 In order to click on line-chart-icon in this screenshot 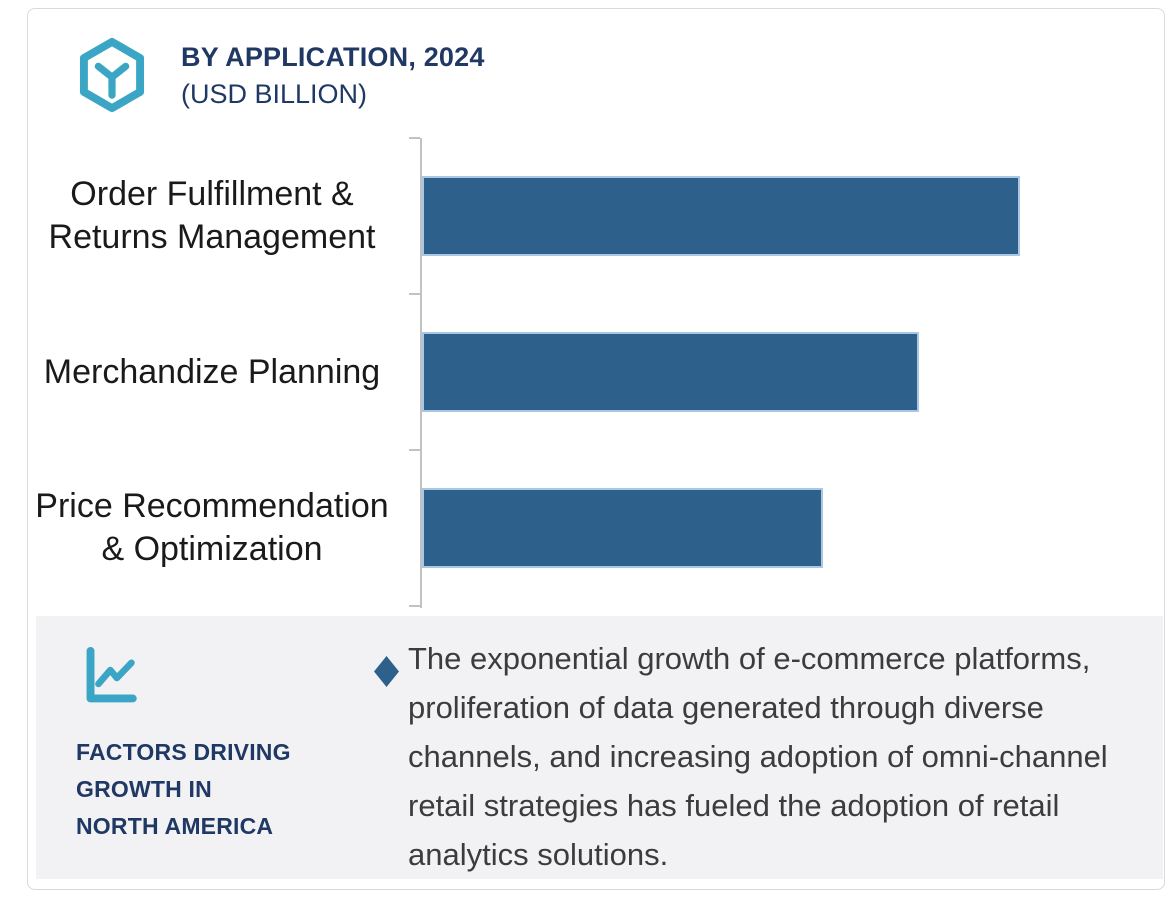, I will do `click(111, 674)`.